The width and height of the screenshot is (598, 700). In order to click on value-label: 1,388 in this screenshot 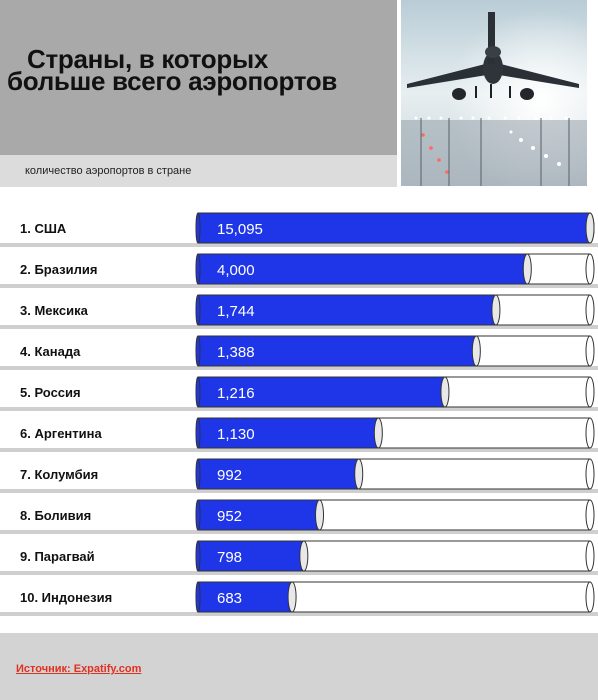, I will do `click(236, 352)`.